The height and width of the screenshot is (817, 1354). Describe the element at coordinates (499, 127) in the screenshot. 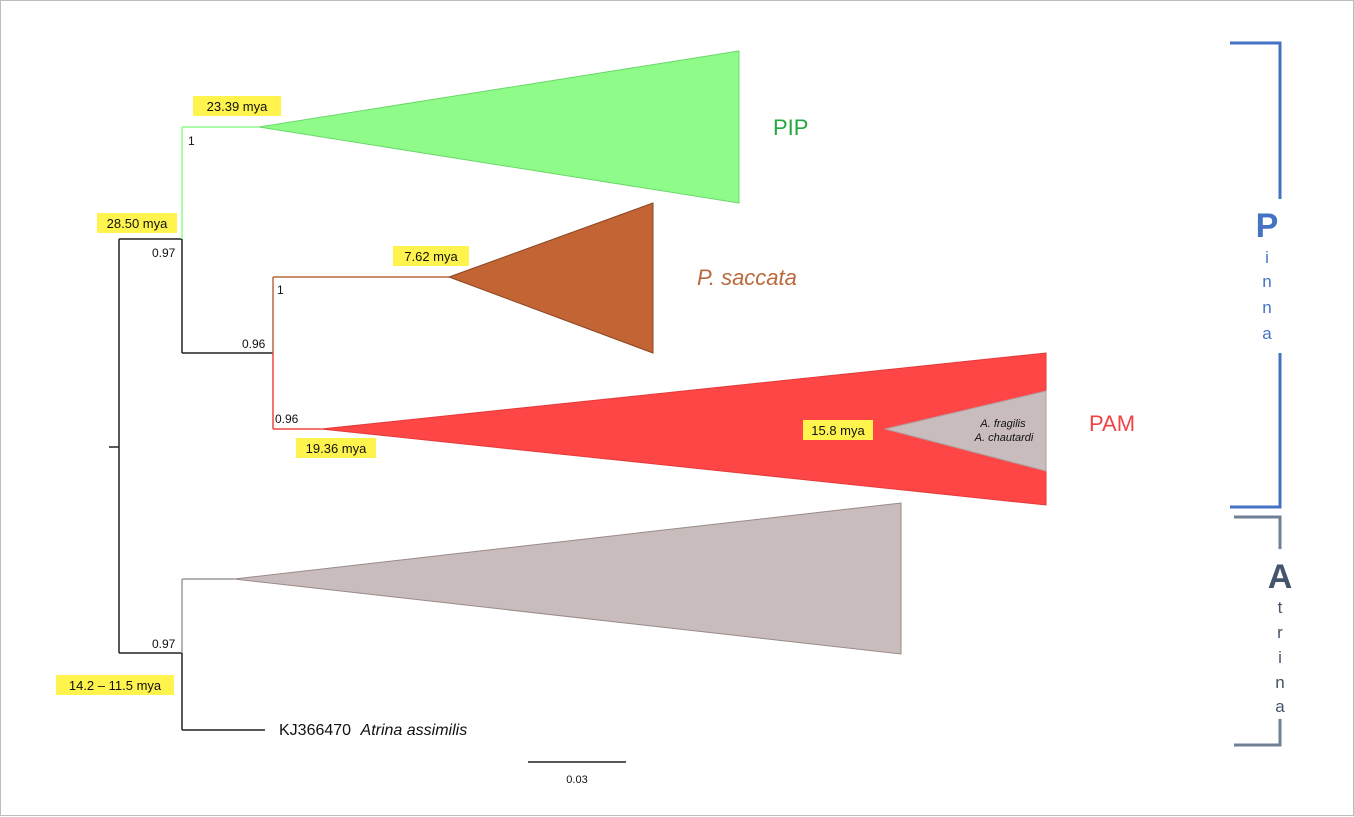

I see `clade-pip-triangle` at that location.